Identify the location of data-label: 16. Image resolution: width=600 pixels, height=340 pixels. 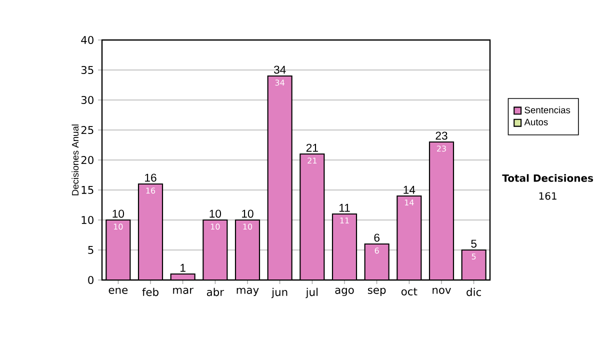
(151, 191).